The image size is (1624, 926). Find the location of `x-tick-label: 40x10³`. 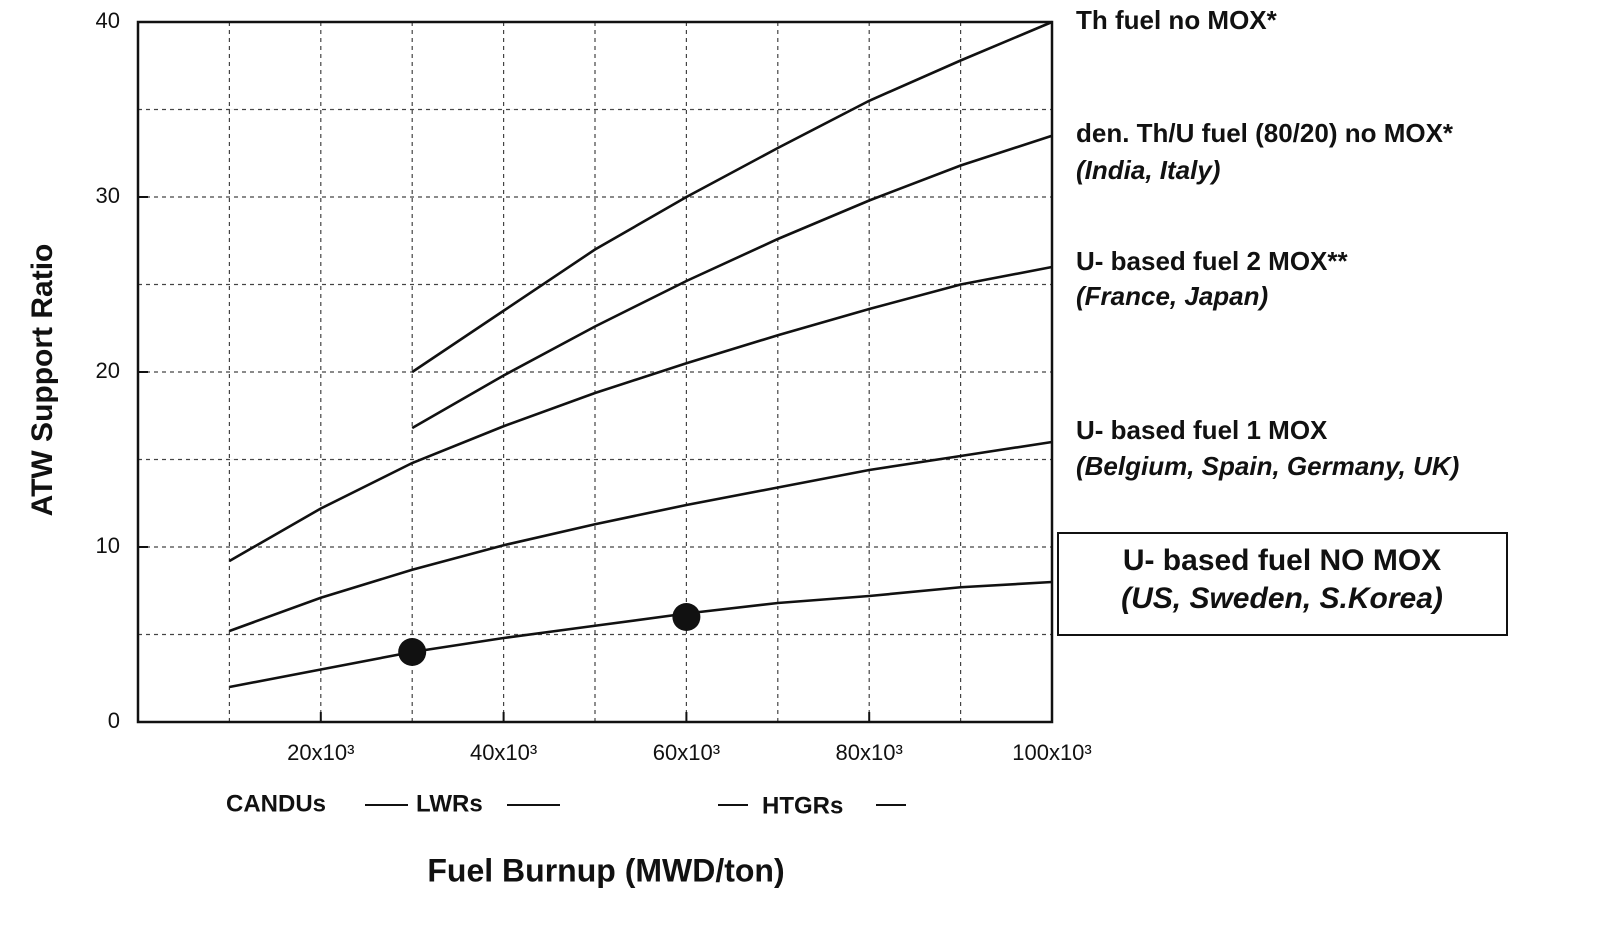

x-tick-label: 40x10³ is located at coordinates (503, 752).